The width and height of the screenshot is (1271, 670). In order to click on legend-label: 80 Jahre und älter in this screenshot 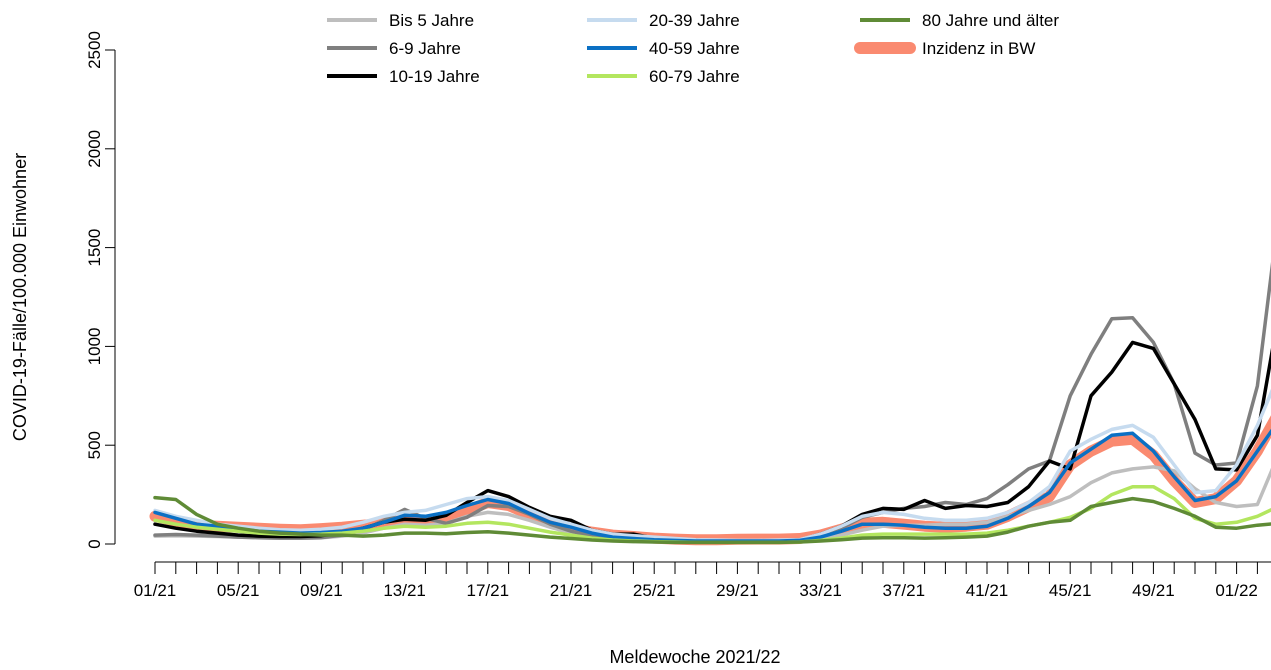, I will do `click(990, 20)`.